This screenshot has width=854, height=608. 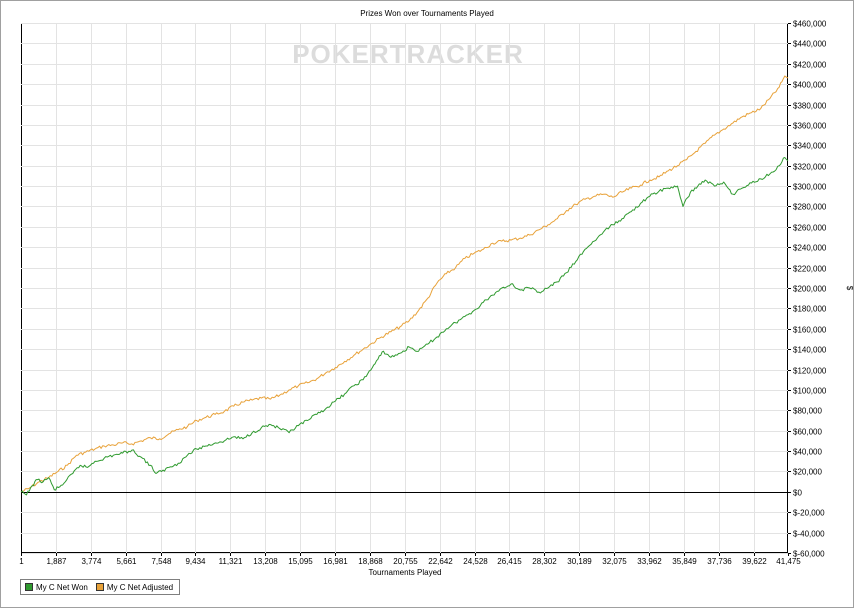 What do you see at coordinates (797, 493) in the screenshot?
I see `y-tick-label: $0` at bounding box center [797, 493].